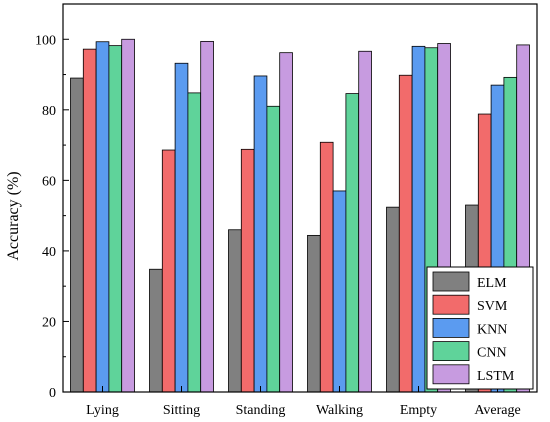 The width and height of the screenshot is (550, 422). What do you see at coordinates (89, 220) in the screenshot?
I see `bar-svm-lying` at bounding box center [89, 220].